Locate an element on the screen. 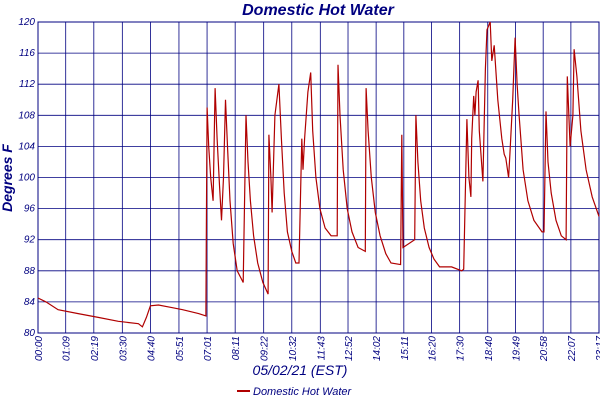 This screenshot has width=600, height=405. y-tick-label: 104 is located at coordinates (26, 146).